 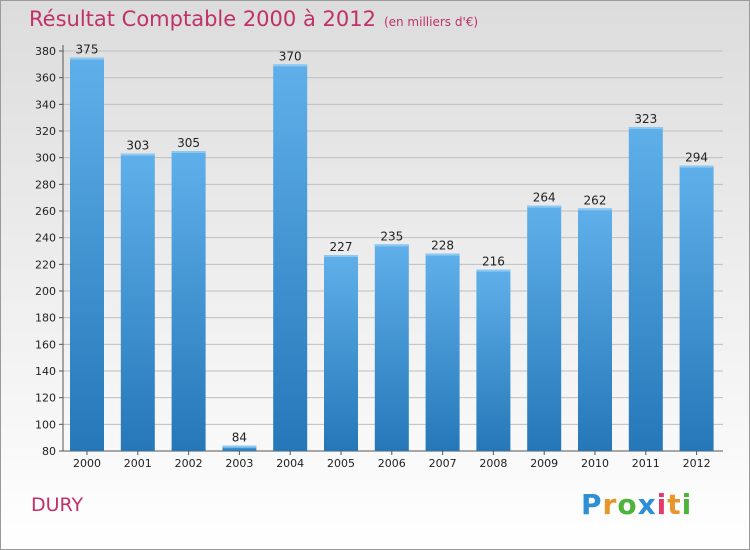 What do you see at coordinates (696, 308) in the screenshot?
I see `bar-2012` at bounding box center [696, 308].